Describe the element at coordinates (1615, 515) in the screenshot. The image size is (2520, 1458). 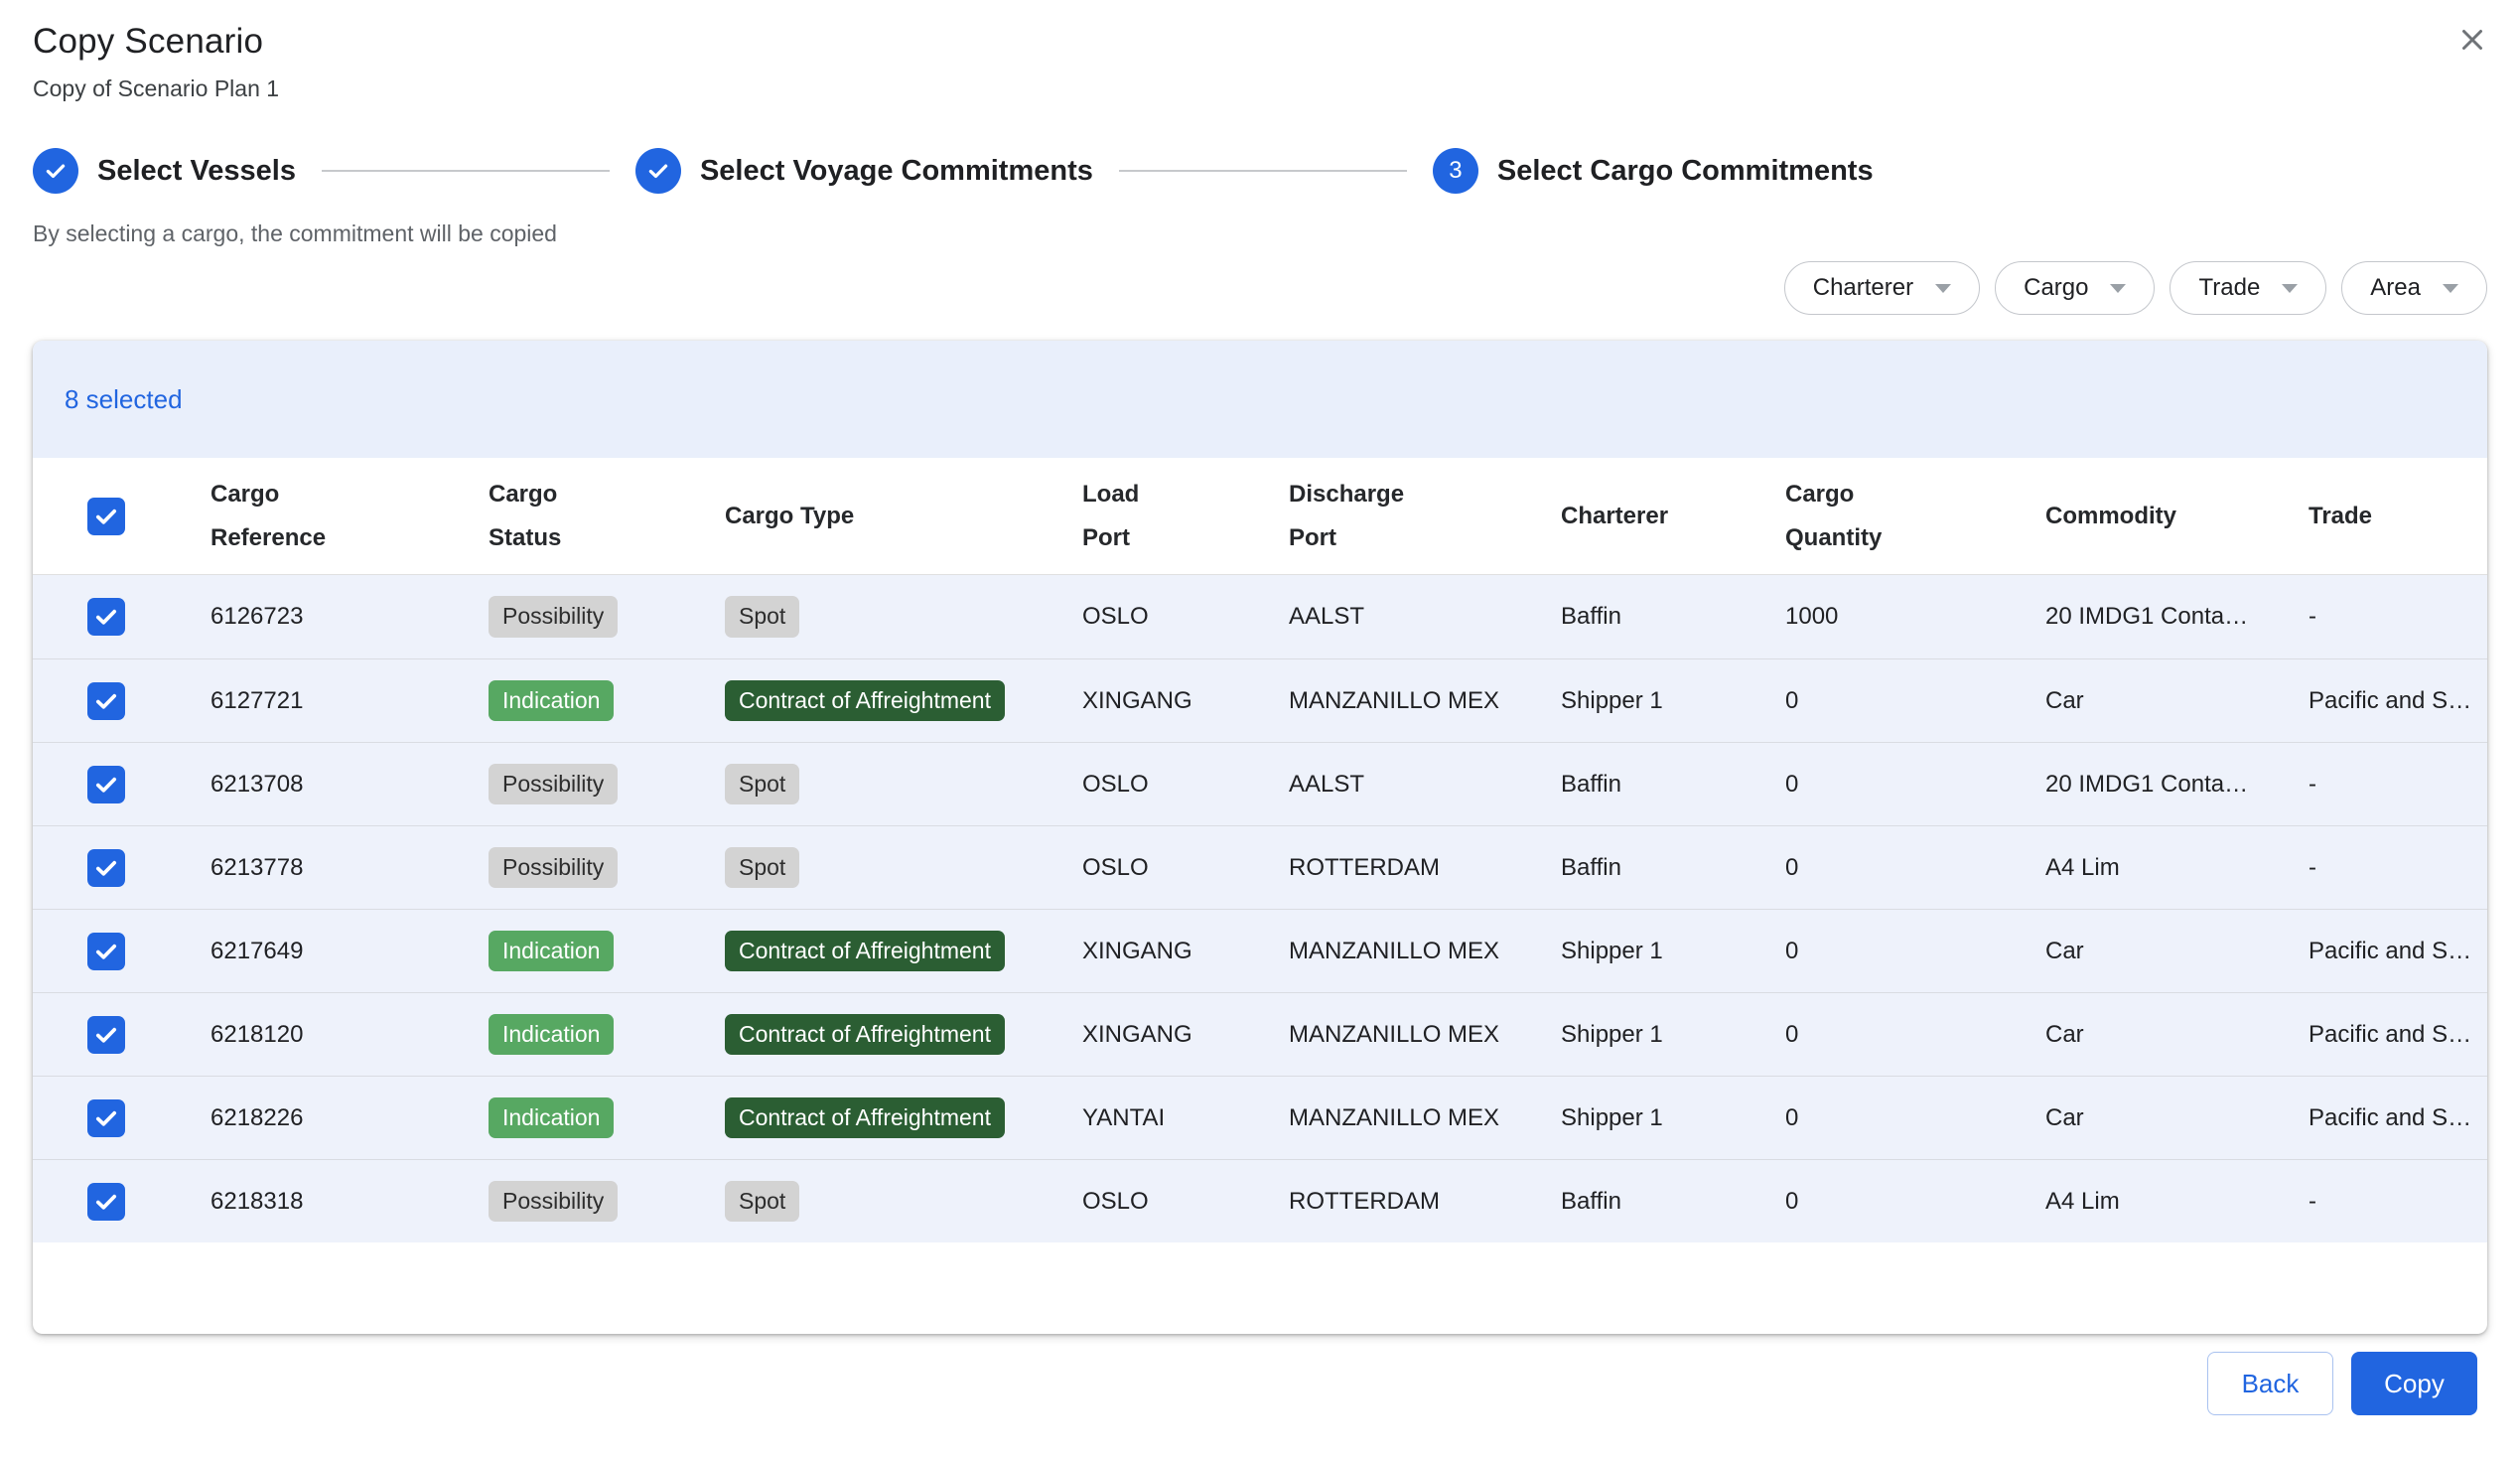
I see `column-header-charterer: Charterer` at that location.